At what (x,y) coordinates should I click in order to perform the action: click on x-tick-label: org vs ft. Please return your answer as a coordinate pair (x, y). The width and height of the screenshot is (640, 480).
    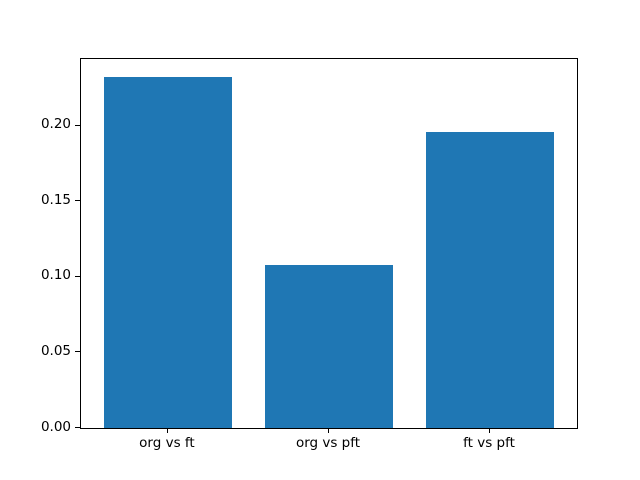
    Looking at the image, I should click on (167, 443).